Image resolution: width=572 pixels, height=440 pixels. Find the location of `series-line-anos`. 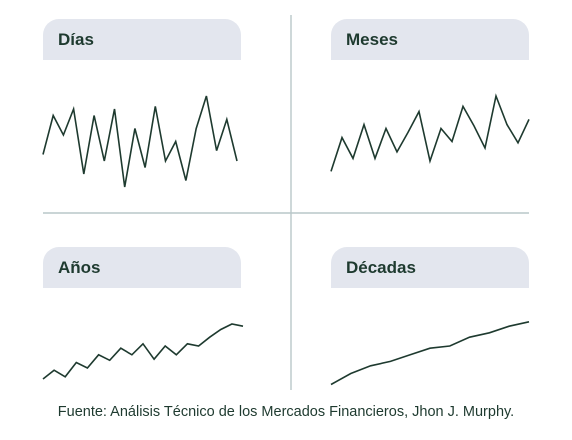

series-line-anos is located at coordinates (143, 351).